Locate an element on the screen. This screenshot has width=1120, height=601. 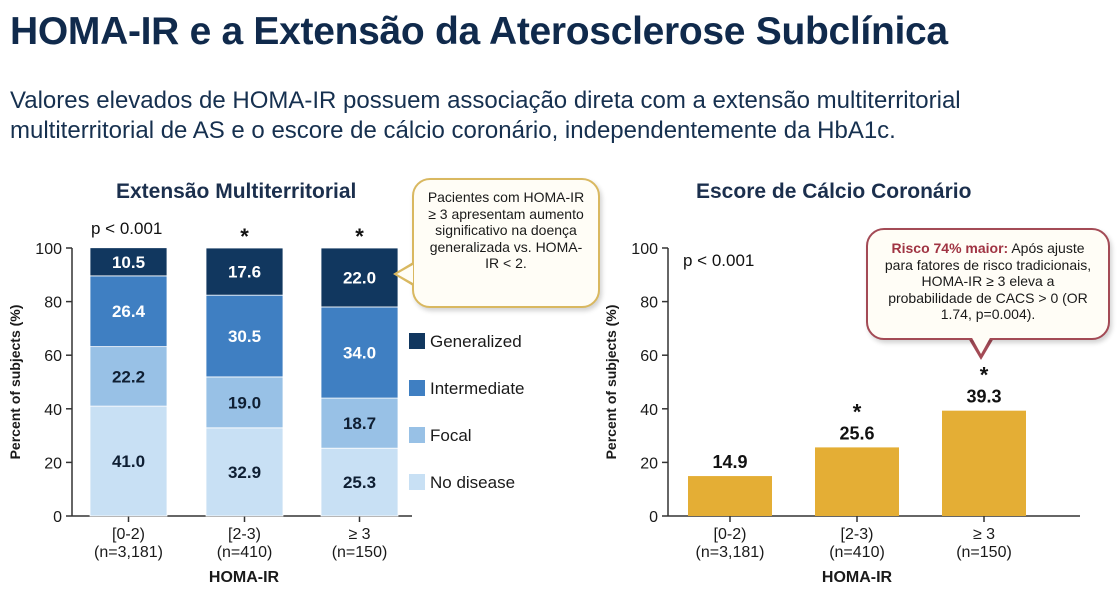
cacs-x-tick-n: (n=410) is located at coordinates (857, 552).